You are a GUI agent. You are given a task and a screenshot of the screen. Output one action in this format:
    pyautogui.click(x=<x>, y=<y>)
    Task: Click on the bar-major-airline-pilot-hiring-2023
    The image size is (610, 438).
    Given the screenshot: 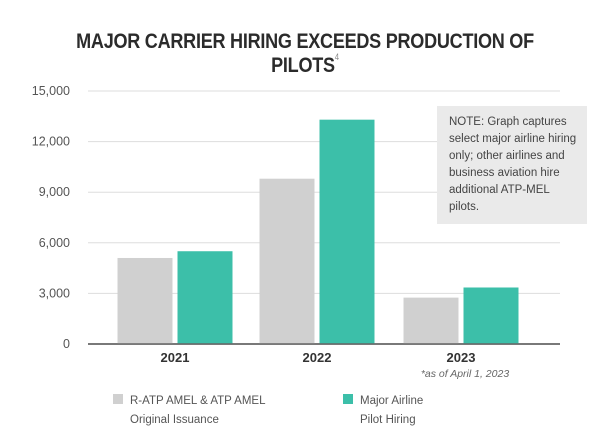 What is the action you would take?
    pyautogui.click(x=491, y=315)
    